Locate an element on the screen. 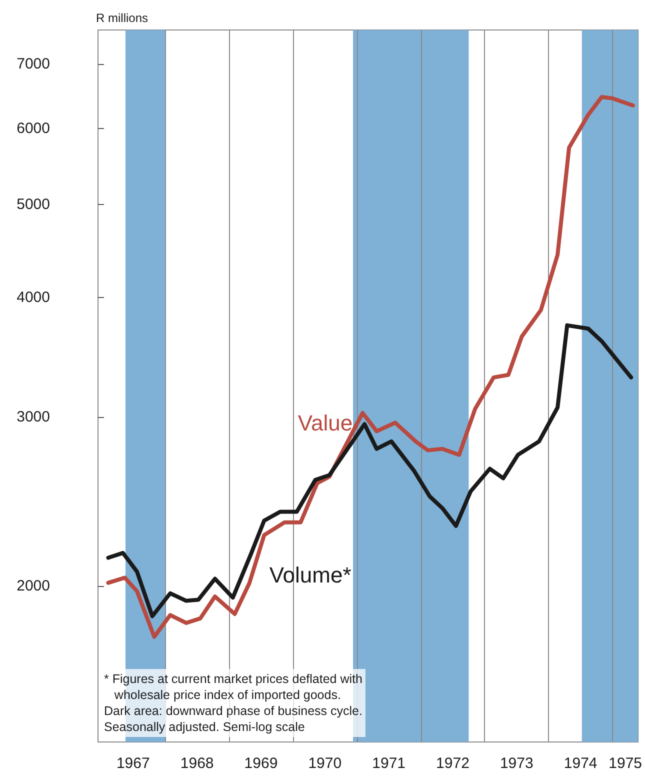  y-tick-label: 4000 is located at coordinates (33, 297).